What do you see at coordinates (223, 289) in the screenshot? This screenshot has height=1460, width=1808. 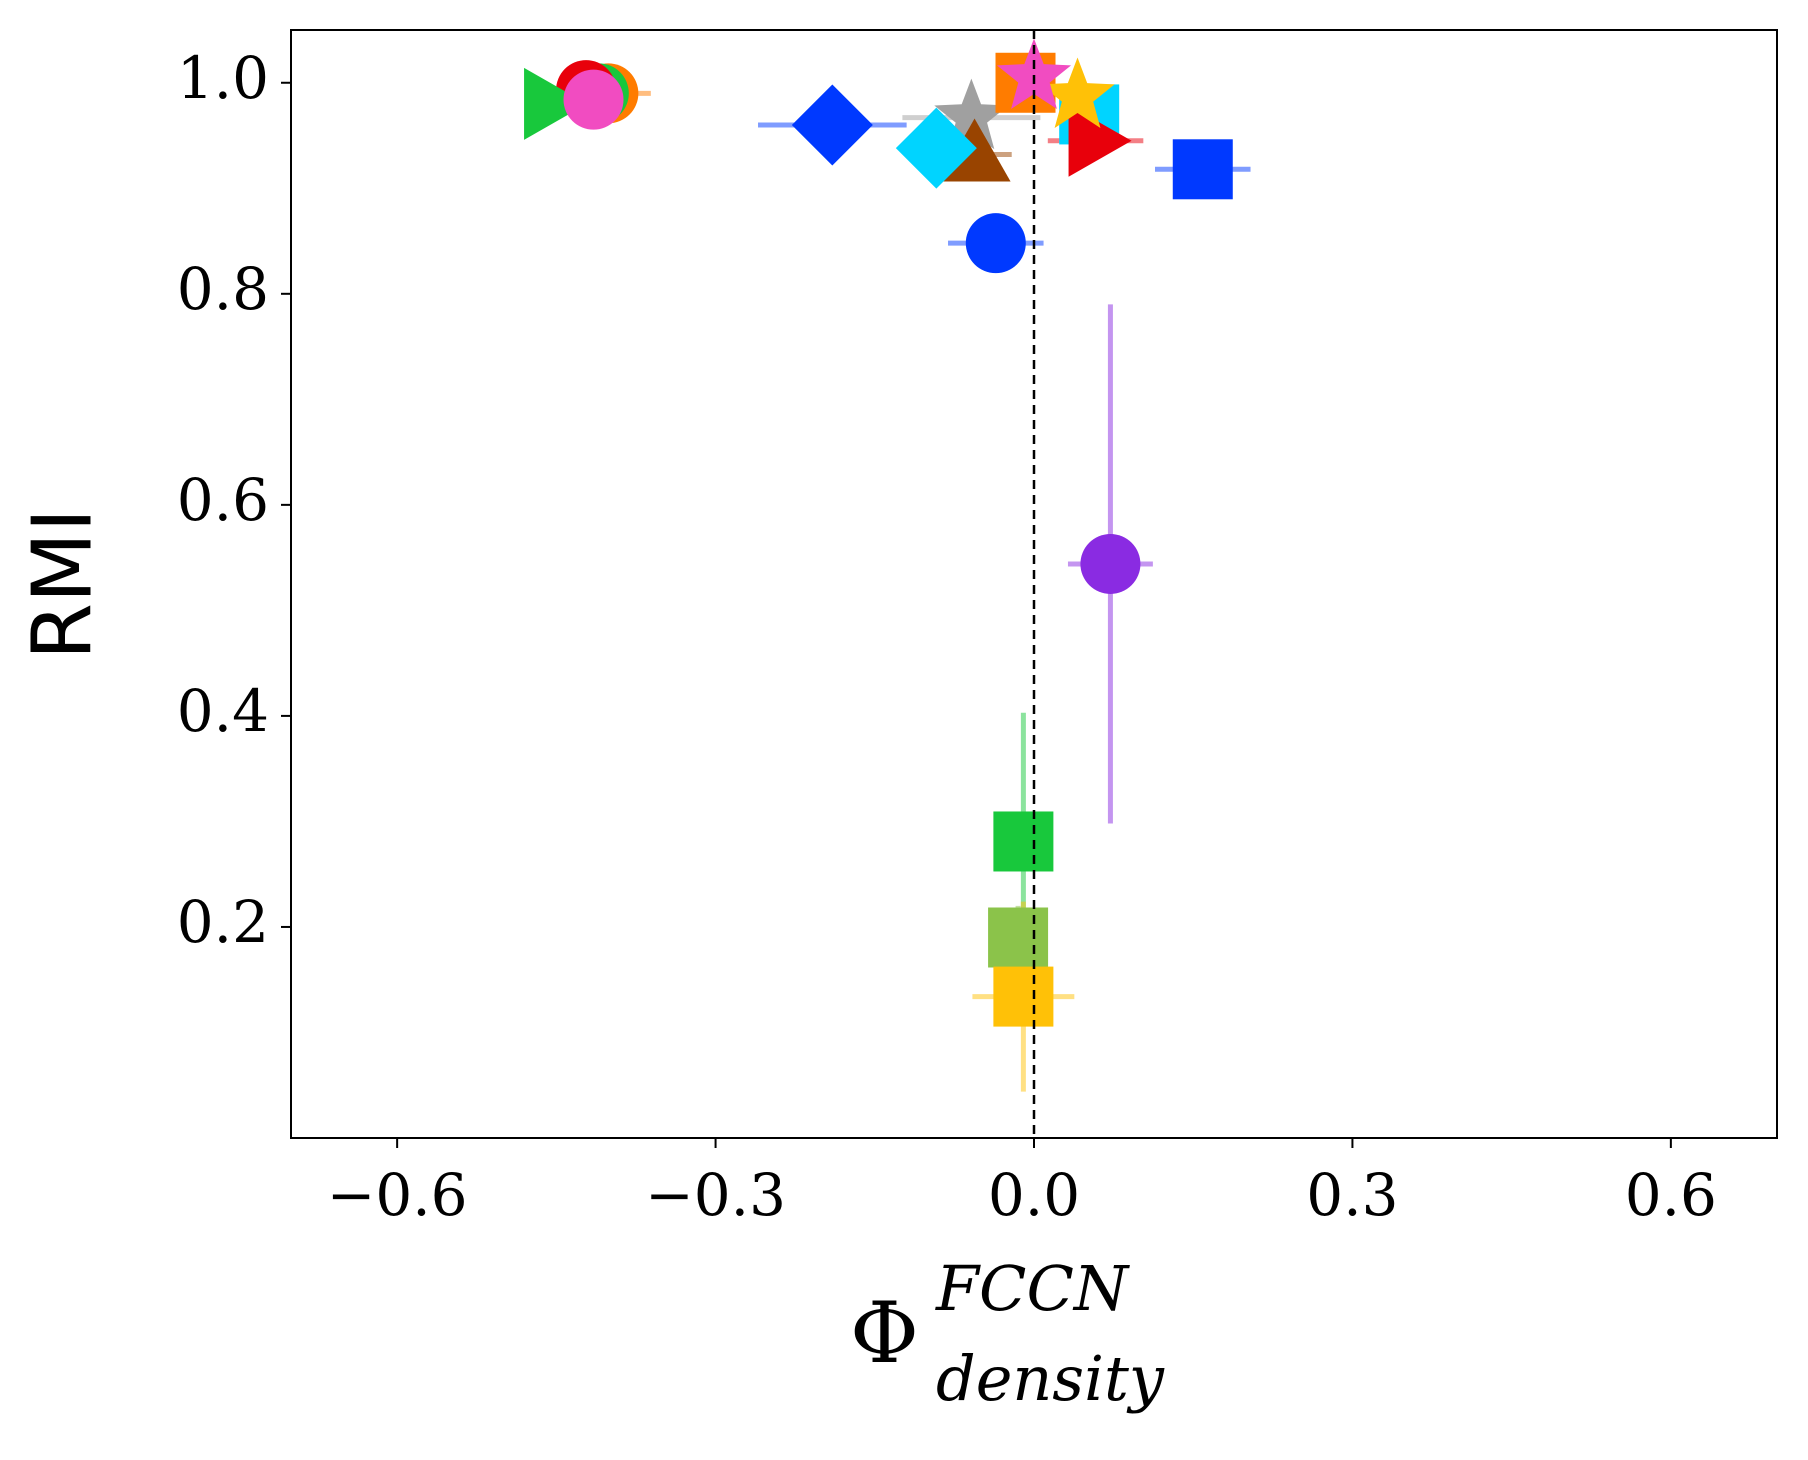 I see `y-tick-label: 0.8` at bounding box center [223, 289].